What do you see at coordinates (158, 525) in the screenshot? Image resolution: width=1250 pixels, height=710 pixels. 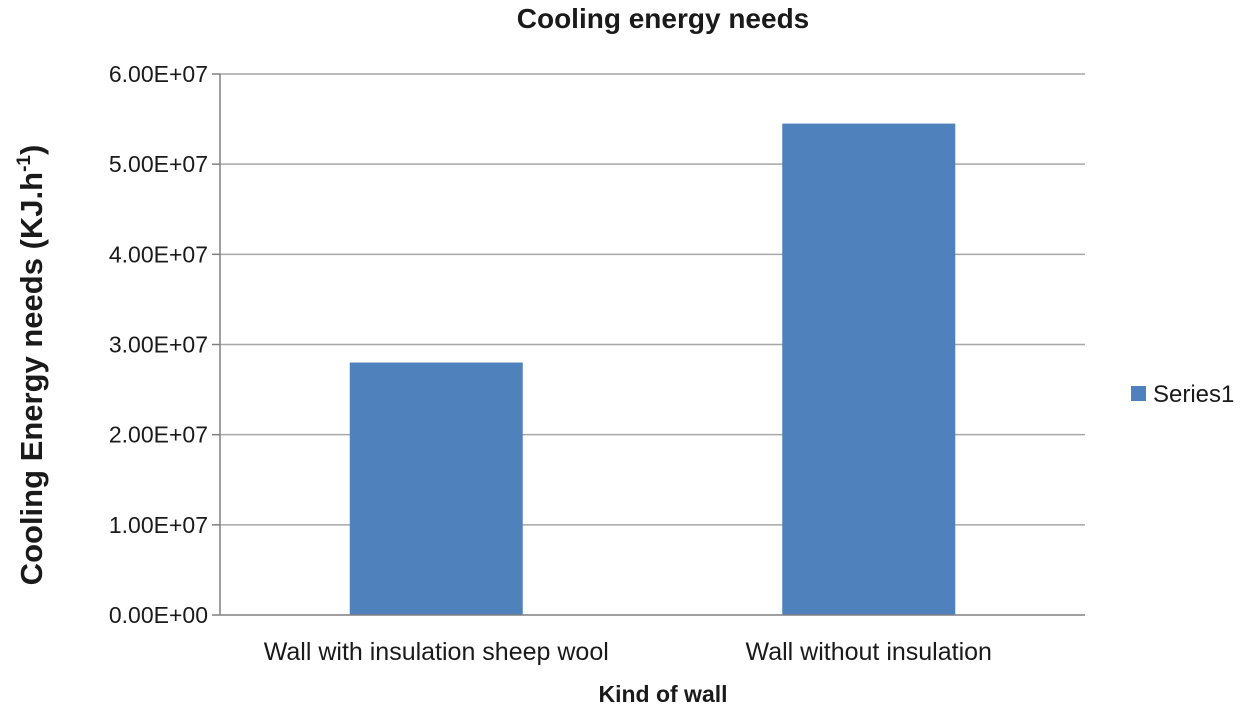 I see `y-tick-label: 1.00E+07` at bounding box center [158, 525].